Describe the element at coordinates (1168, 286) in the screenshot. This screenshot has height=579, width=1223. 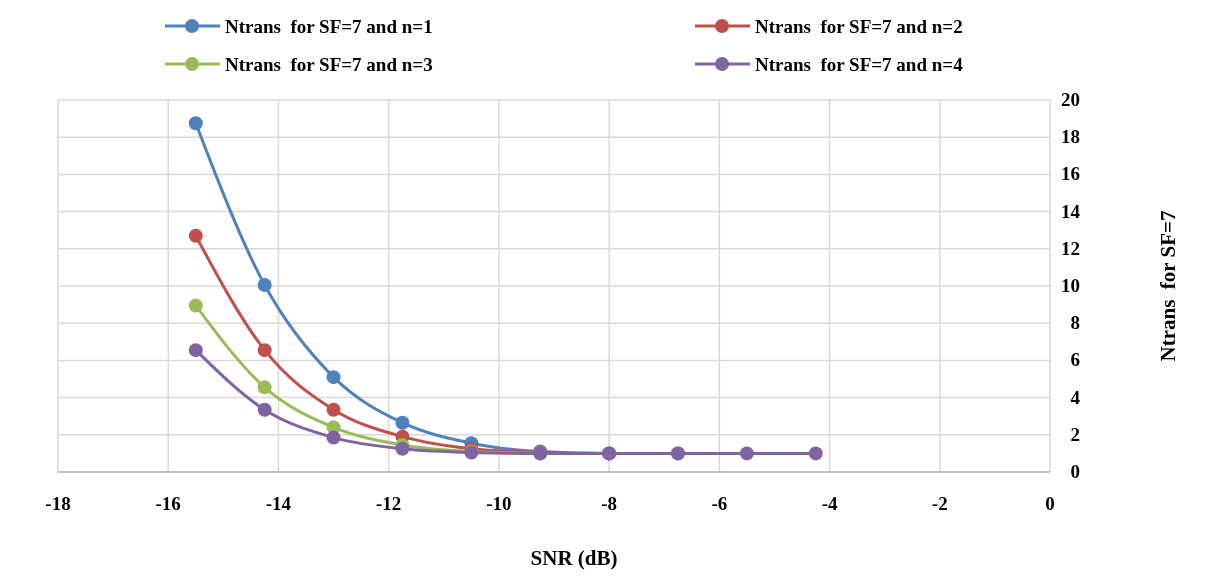
I see `y-axis-title: Ntrans for SF=7` at that location.